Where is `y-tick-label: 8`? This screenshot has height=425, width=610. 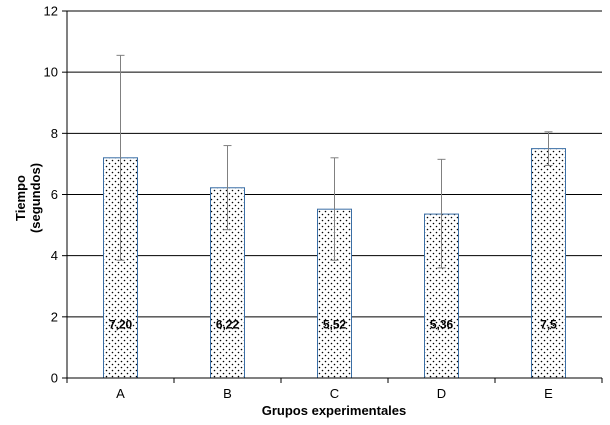 y-tick-label: 8 is located at coordinates (54, 133).